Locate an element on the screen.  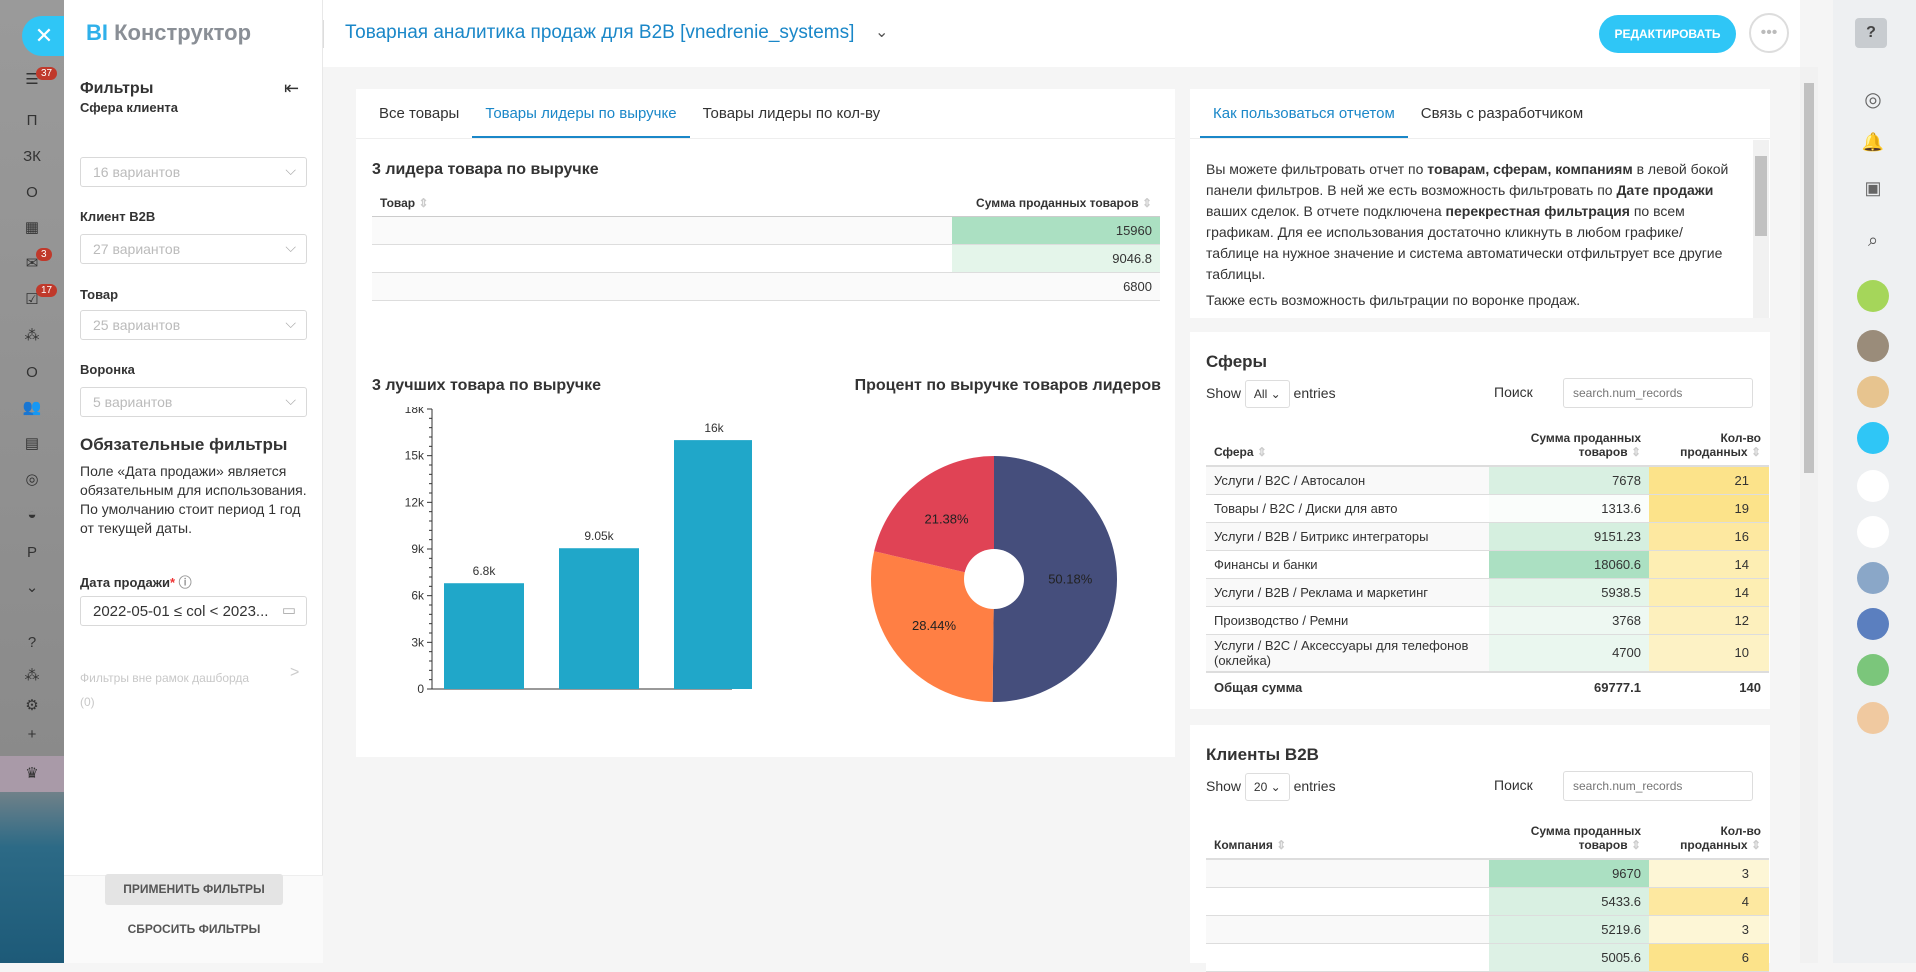
contact-card-icon: ▤ is located at coordinates (32, 443).